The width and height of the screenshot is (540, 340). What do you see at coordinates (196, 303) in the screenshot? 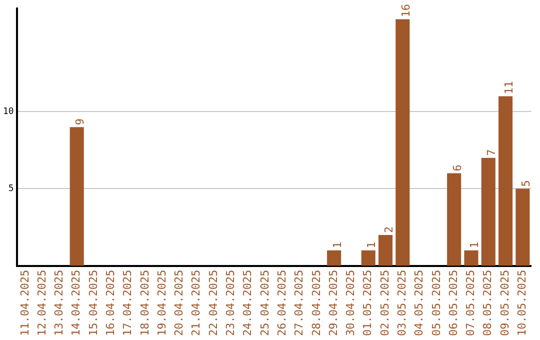
I see `x-tick-label: 21.04.2025` at bounding box center [196, 303].